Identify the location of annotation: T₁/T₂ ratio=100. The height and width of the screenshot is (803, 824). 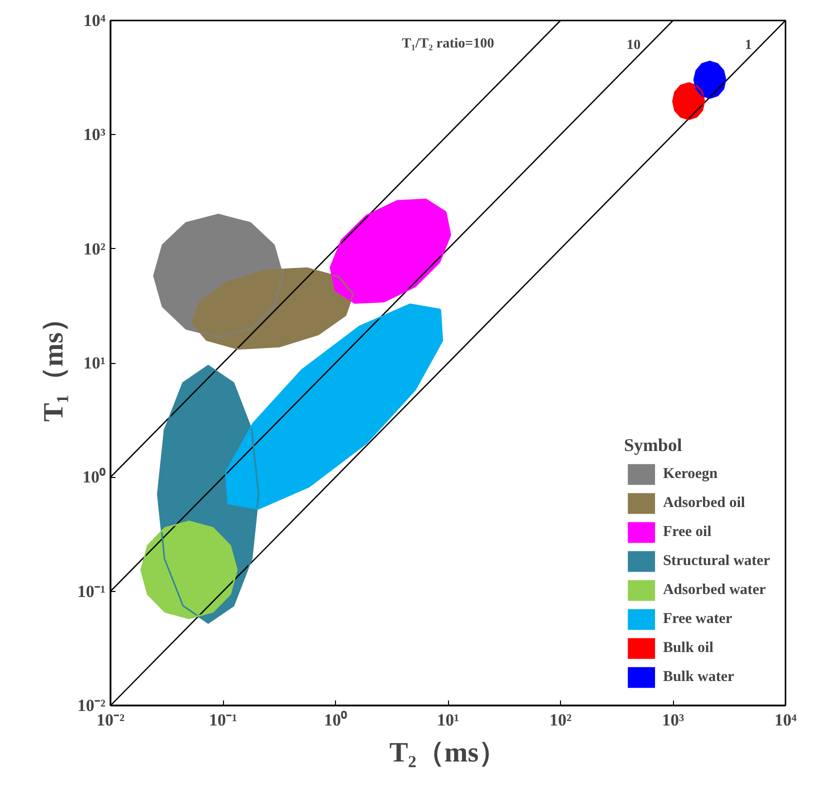
(448, 44).